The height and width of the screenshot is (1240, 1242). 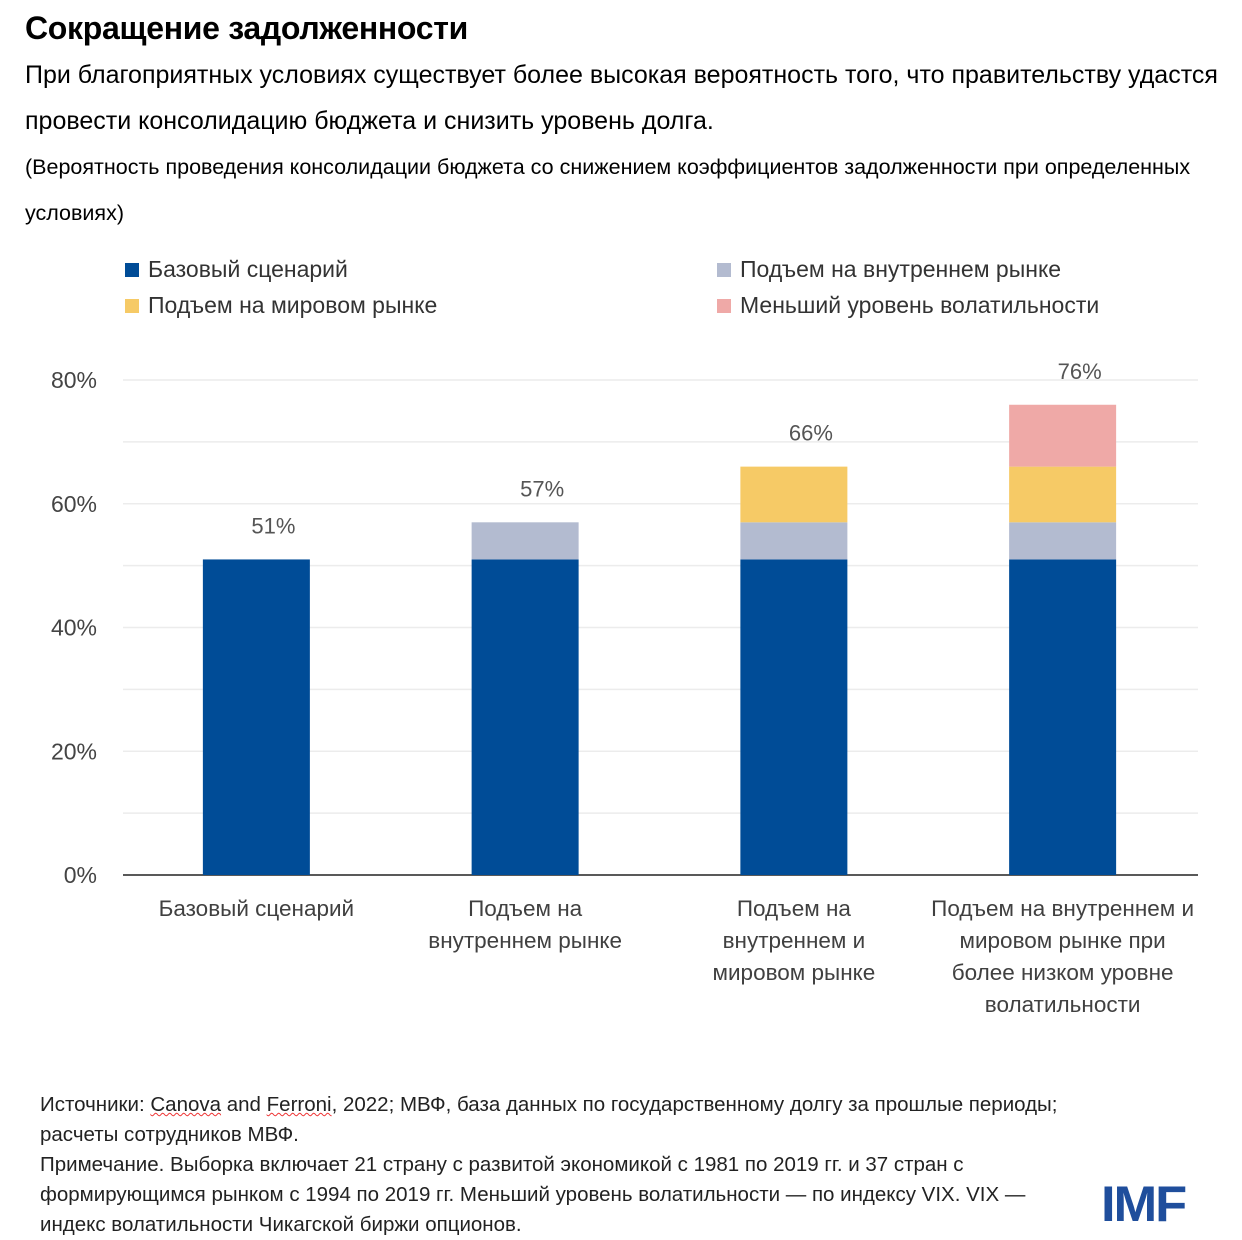 What do you see at coordinates (1143, 1204) in the screenshot?
I see `imf-logo: IMF` at bounding box center [1143, 1204].